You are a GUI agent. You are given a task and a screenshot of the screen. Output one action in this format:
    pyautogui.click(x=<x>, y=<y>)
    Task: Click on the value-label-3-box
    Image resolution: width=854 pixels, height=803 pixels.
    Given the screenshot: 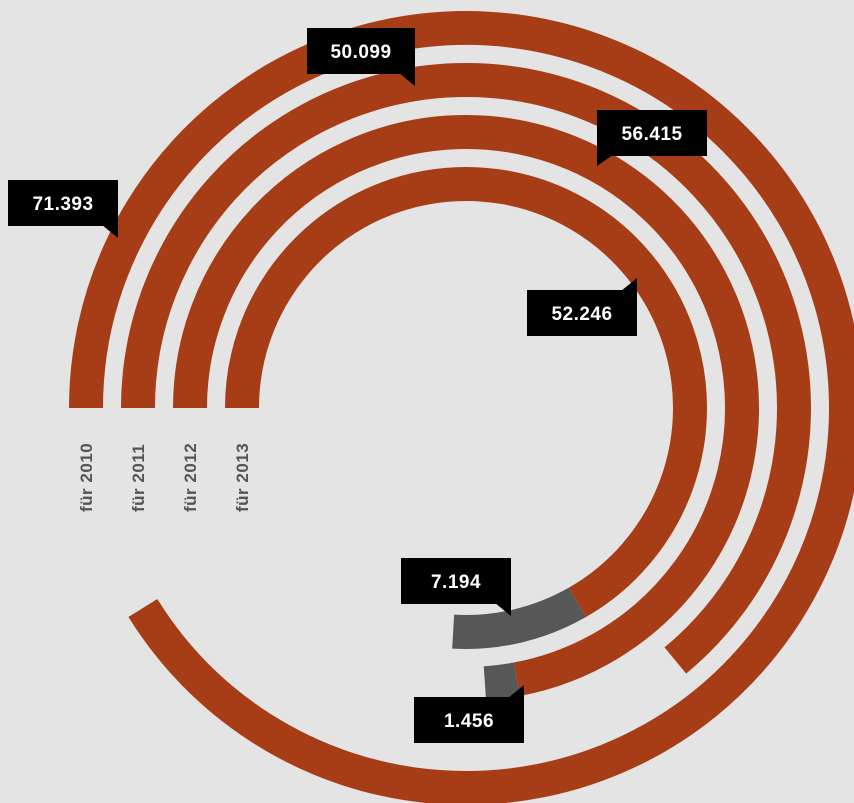 What is the action you would take?
    pyautogui.click(x=652, y=133)
    